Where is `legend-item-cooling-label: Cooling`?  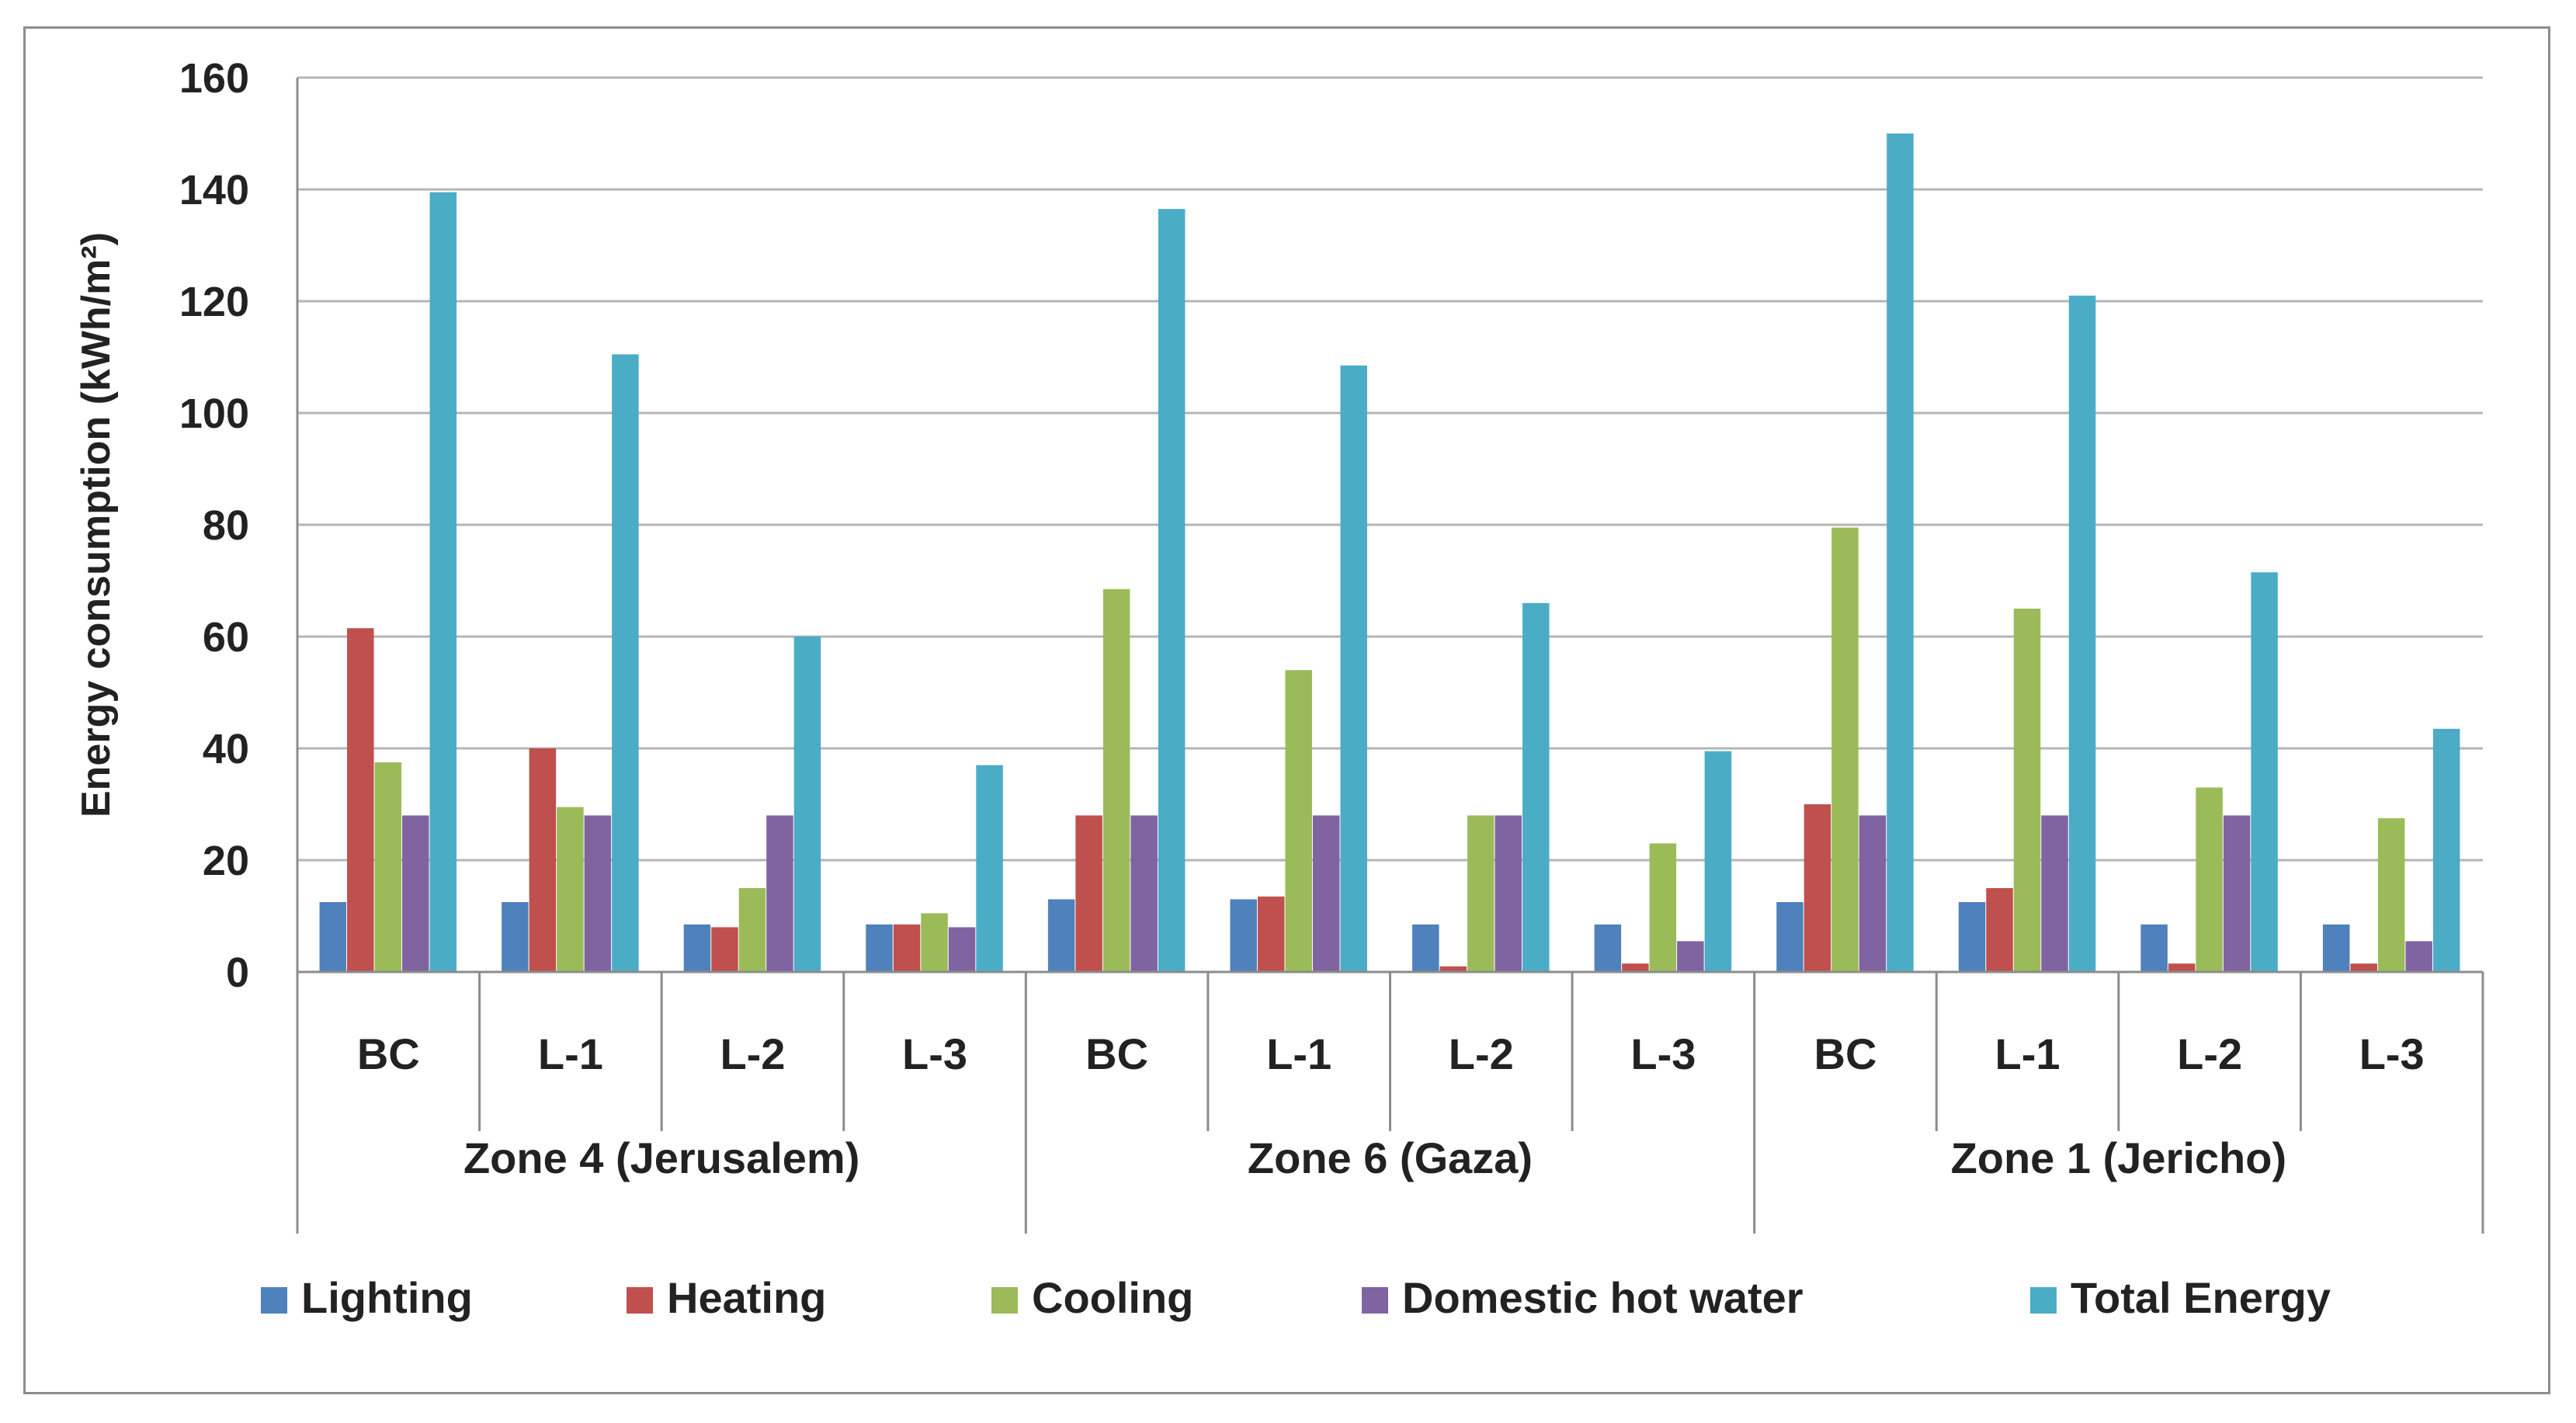 legend-item-cooling-label: Cooling is located at coordinates (1112, 1298).